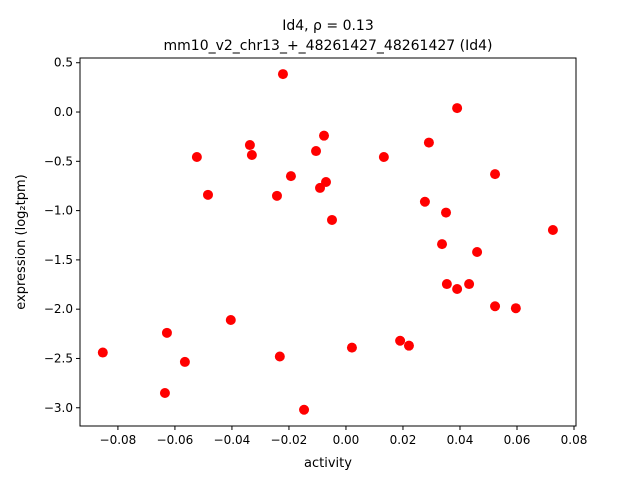 Image resolution: width=640 pixels, height=484 pixels. Describe the element at coordinates (58, 408) in the screenshot. I see `y-tick-label: −3.0` at that location.